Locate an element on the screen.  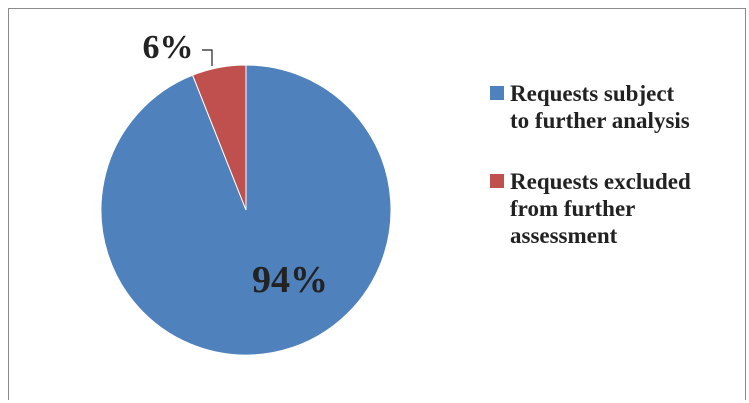
leader-line is located at coordinates (207, 57).